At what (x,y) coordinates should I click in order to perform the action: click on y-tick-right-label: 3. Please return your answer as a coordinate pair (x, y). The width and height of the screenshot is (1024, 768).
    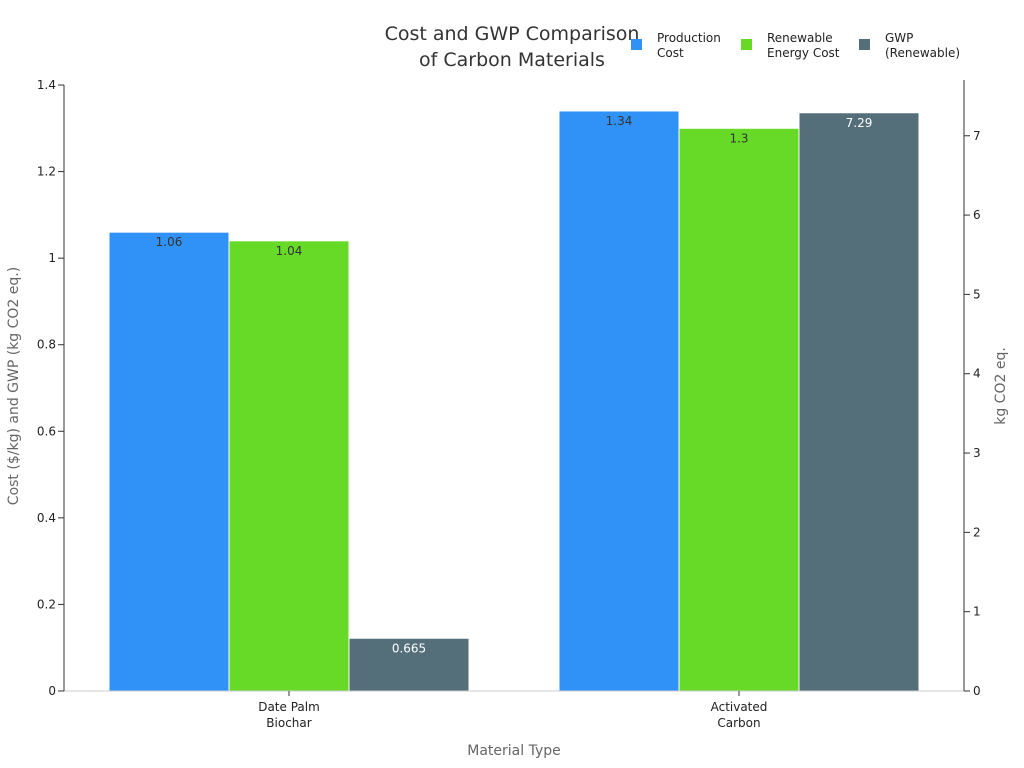
    Looking at the image, I should click on (977, 453).